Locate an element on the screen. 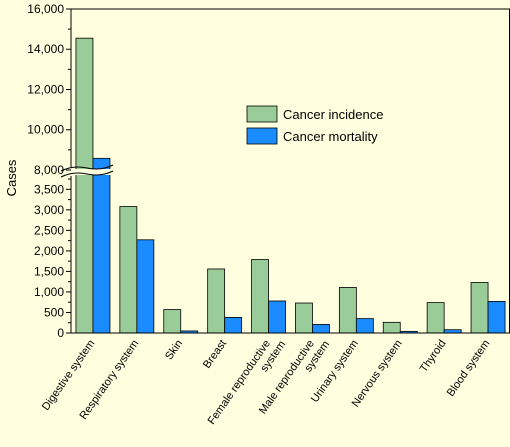  y-tick-label: 12,000 is located at coordinates (45, 89).